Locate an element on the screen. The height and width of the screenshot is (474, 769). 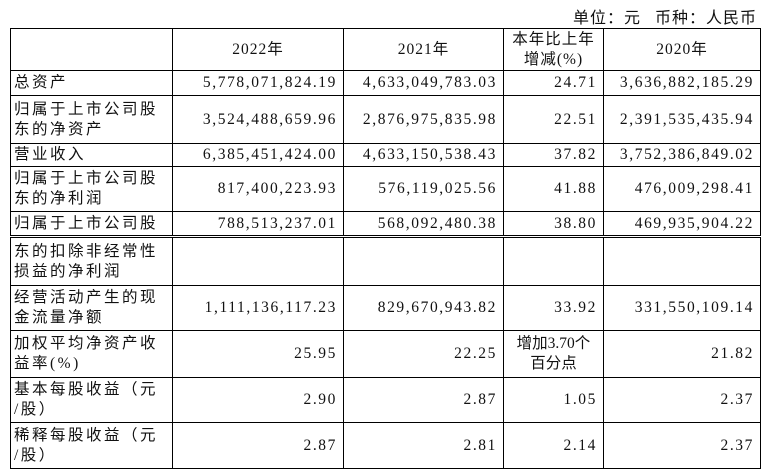
column-header: 2020年 is located at coordinates (682, 49).